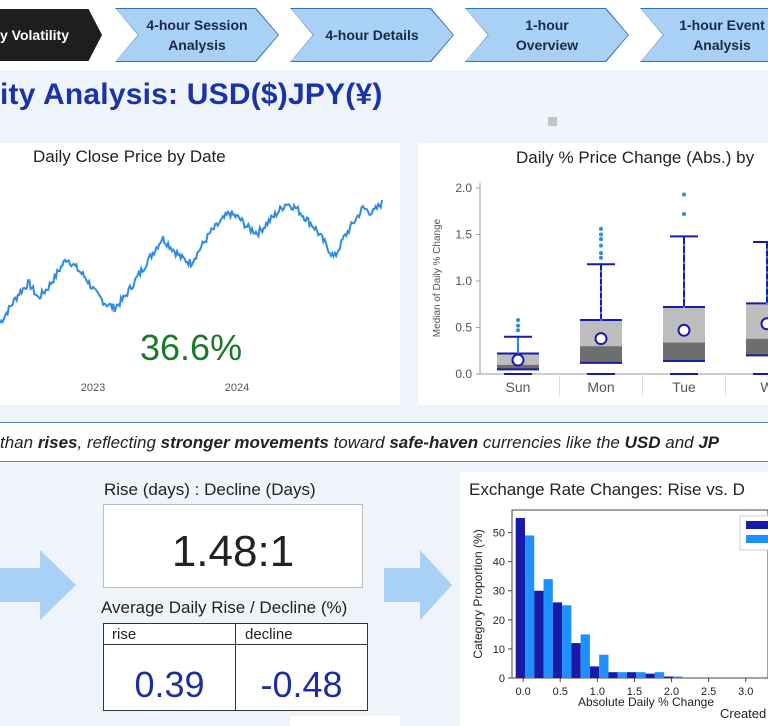 The image size is (768, 726). I want to click on focus-mode-icon, so click(552, 121).